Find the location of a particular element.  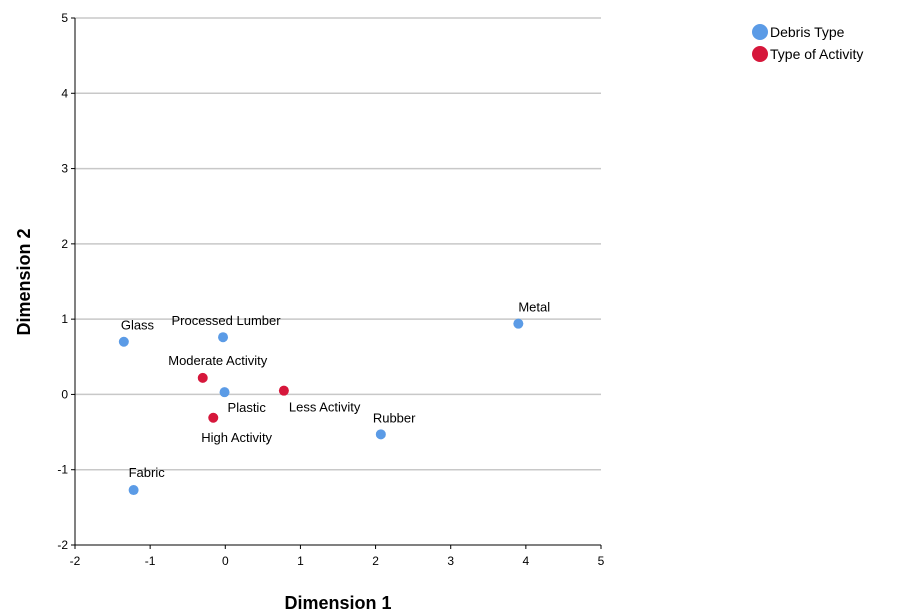

point-label-processed-lumber: Processed Lumber is located at coordinates (226, 320).